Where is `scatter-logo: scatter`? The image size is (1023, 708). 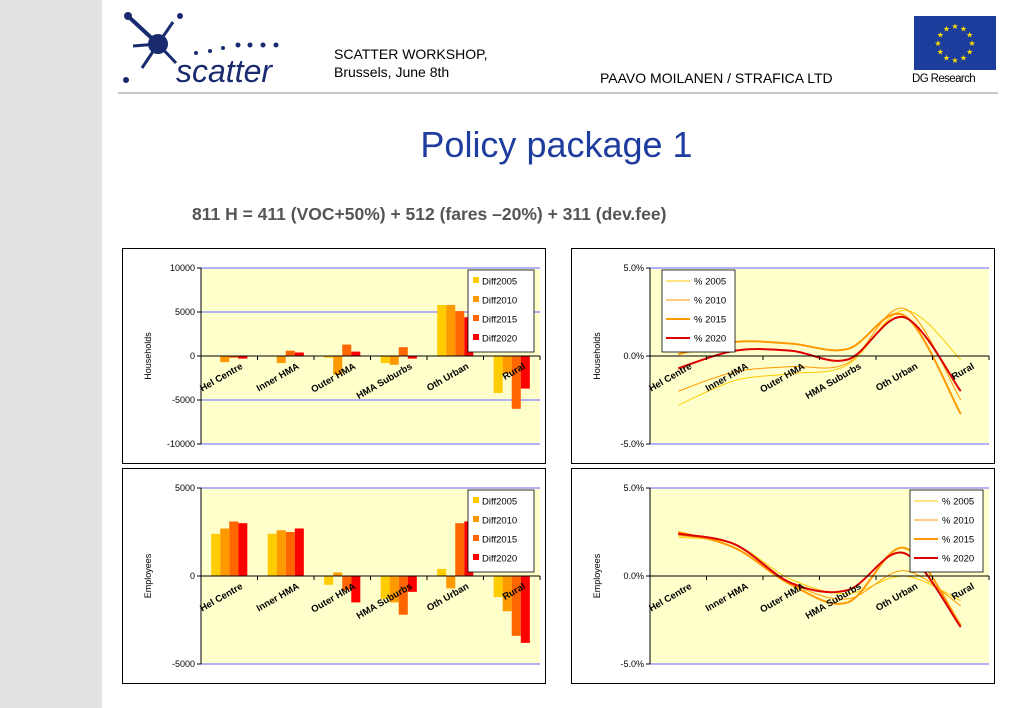
scatter-logo: scatter is located at coordinates (203, 49).